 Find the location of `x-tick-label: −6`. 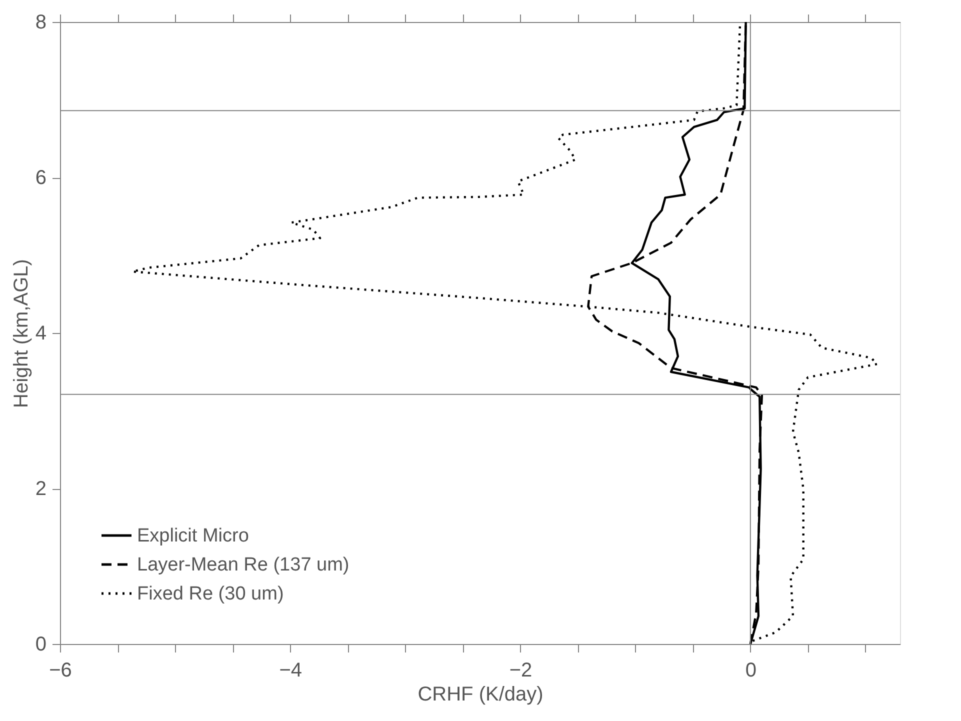

x-tick-label: −6 is located at coordinates (60, 671).